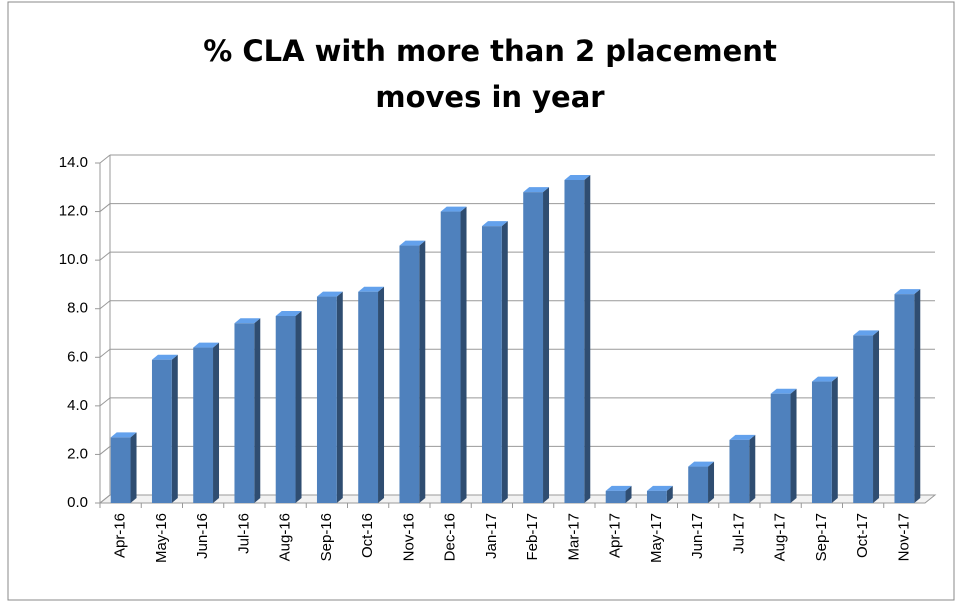  I want to click on x-tick-label: Mar-17, so click(573, 537).